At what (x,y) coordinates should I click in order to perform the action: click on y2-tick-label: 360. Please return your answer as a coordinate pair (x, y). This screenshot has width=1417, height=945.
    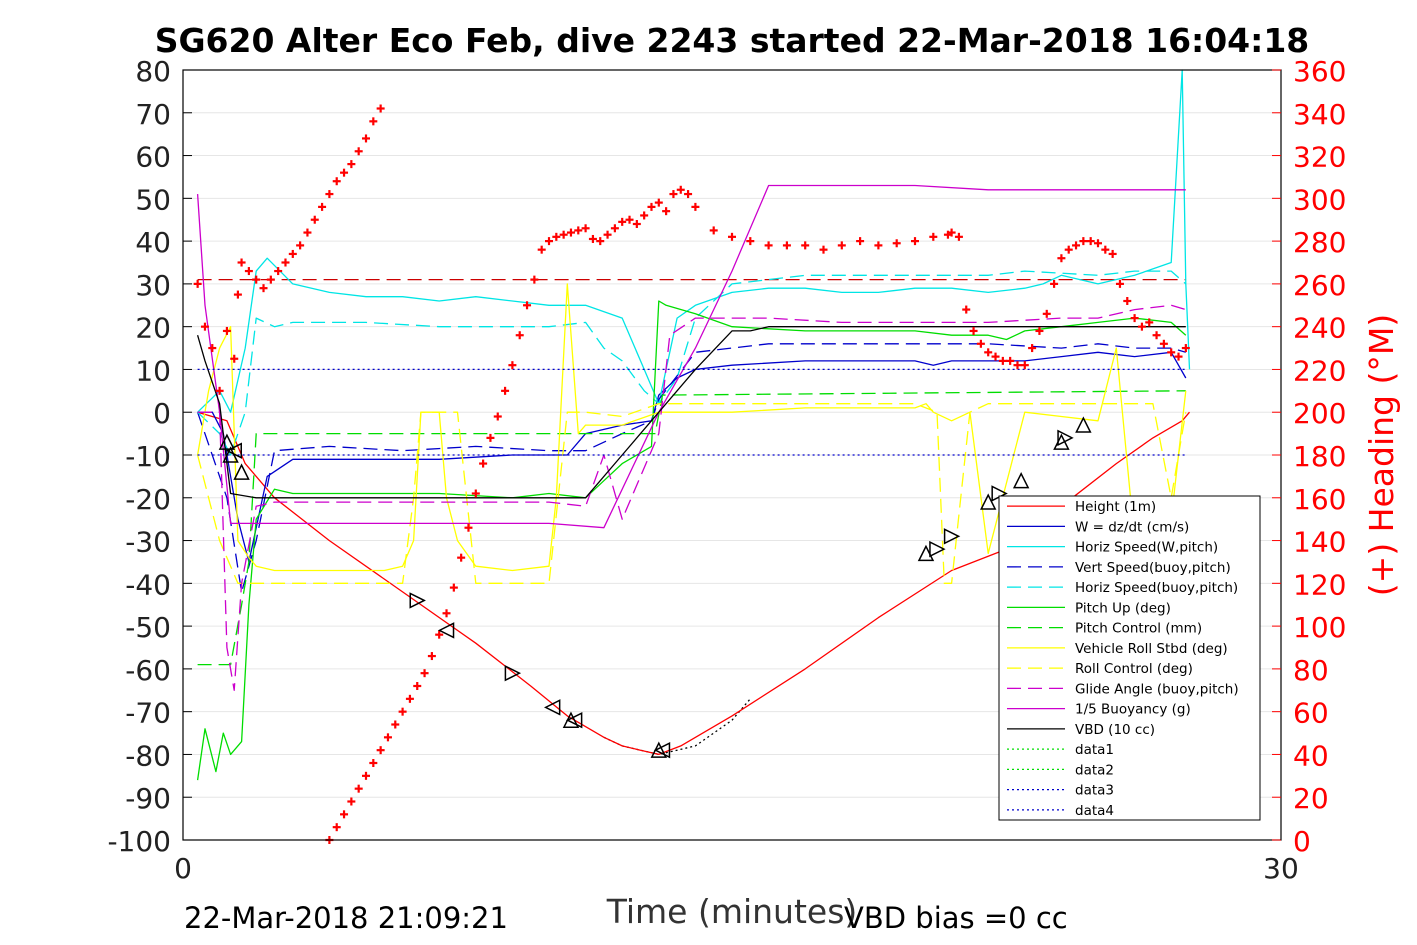
    Looking at the image, I should click on (1319, 71).